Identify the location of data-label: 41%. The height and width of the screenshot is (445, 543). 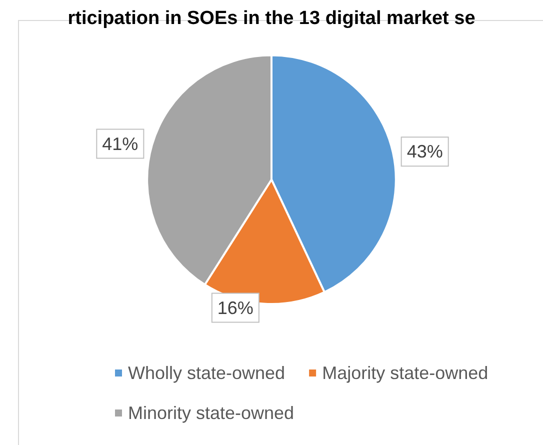
(120, 144).